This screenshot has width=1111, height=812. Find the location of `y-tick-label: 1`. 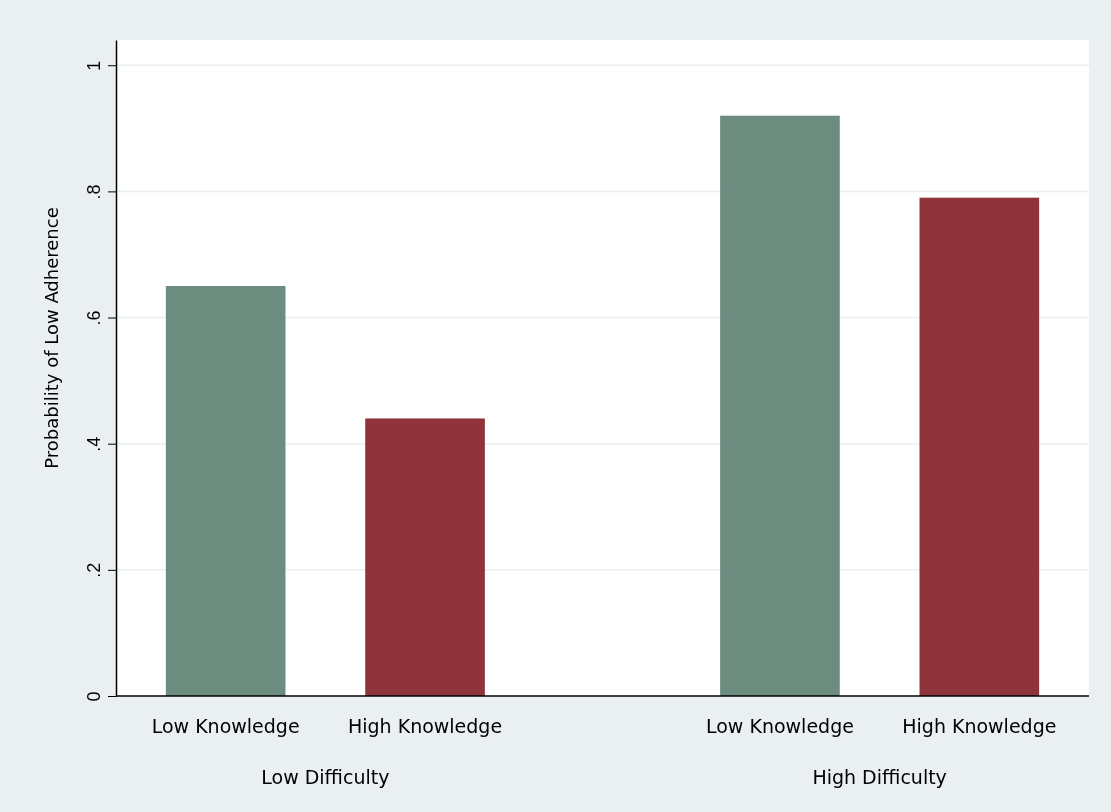

y-tick-label: 1 is located at coordinates (94, 65).